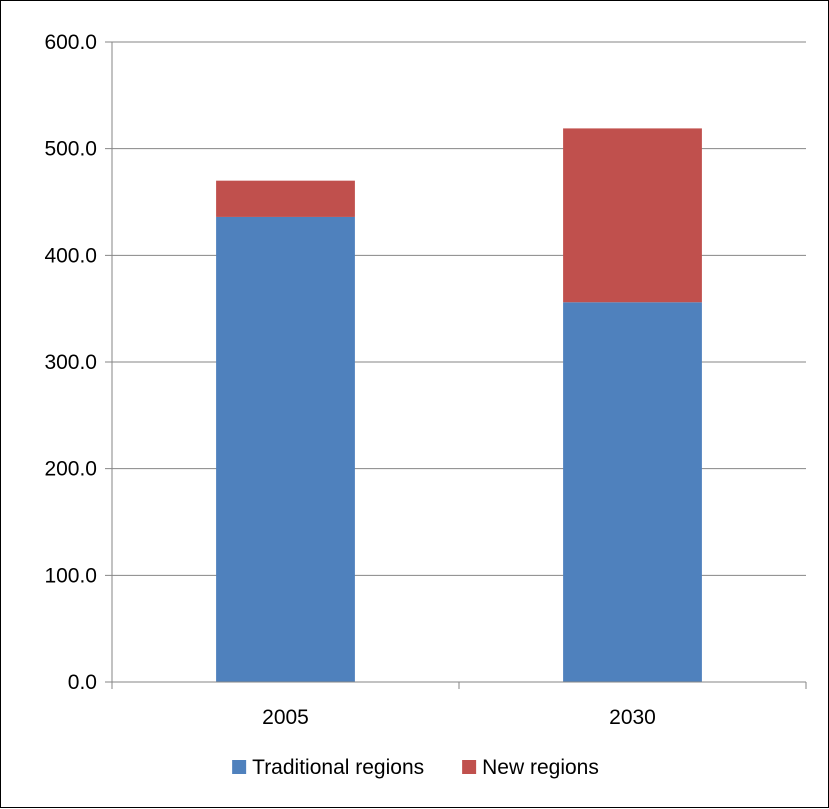  What do you see at coordinates (70, 575) in the screenshot?
I see `y-tick-label: 100.0` at bounding box center [70, 575].